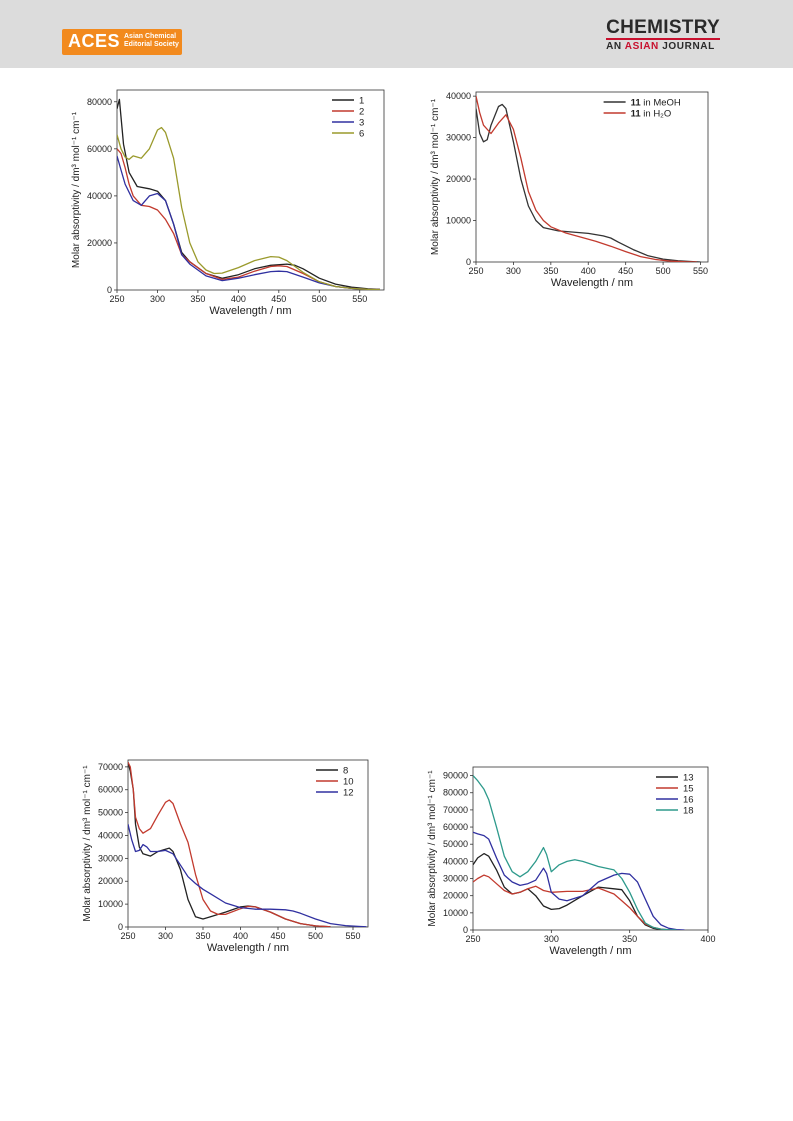 The image size is (793, 1121). What do you see at coordinates (657, 114) in the screenshot?
I see `legend-label-name: in H₂O` at bounding box center [657, 114].